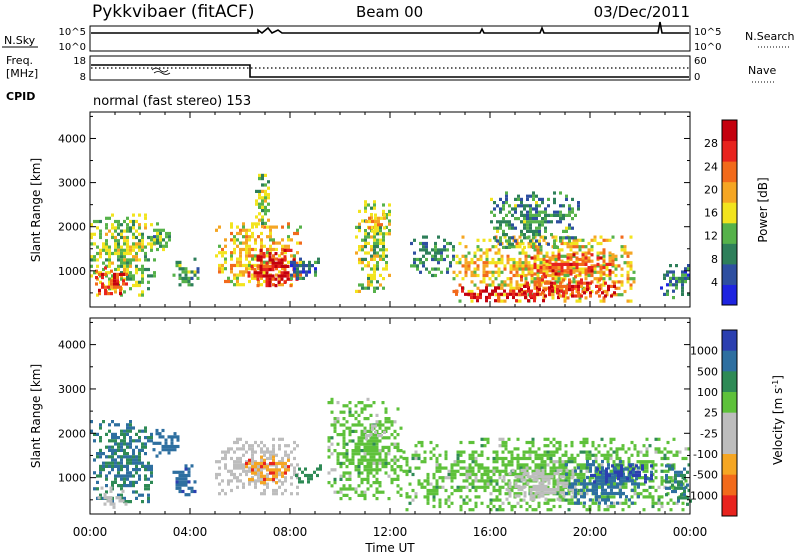 This screenshot has height=554, width=800. I want to click on x-tick-label-2: 08:00, so click(290, 532).